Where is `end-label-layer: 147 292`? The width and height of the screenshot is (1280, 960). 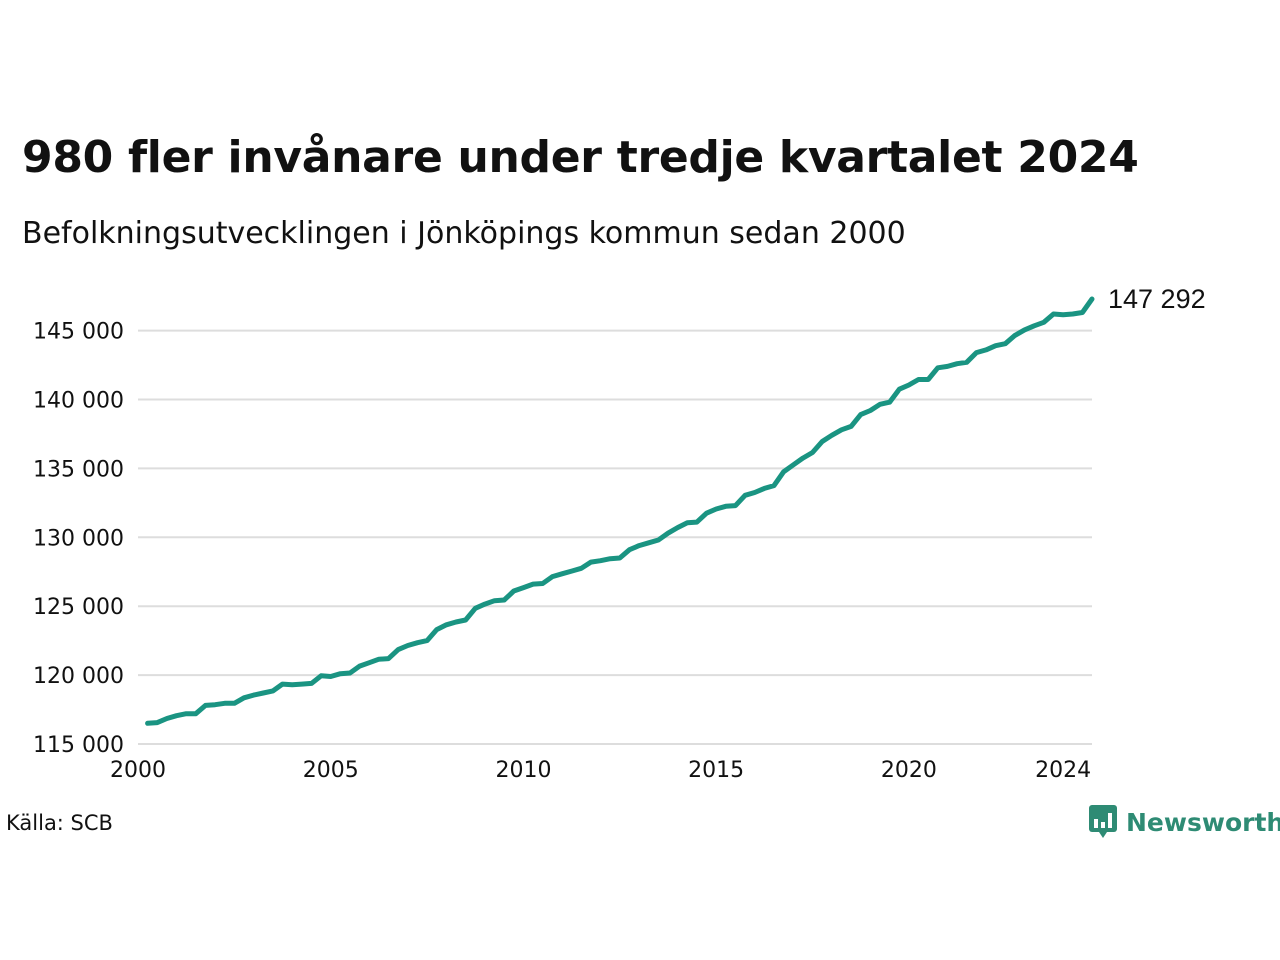 end-label-layer: 147 292 is located at coordinates (1157, 299).